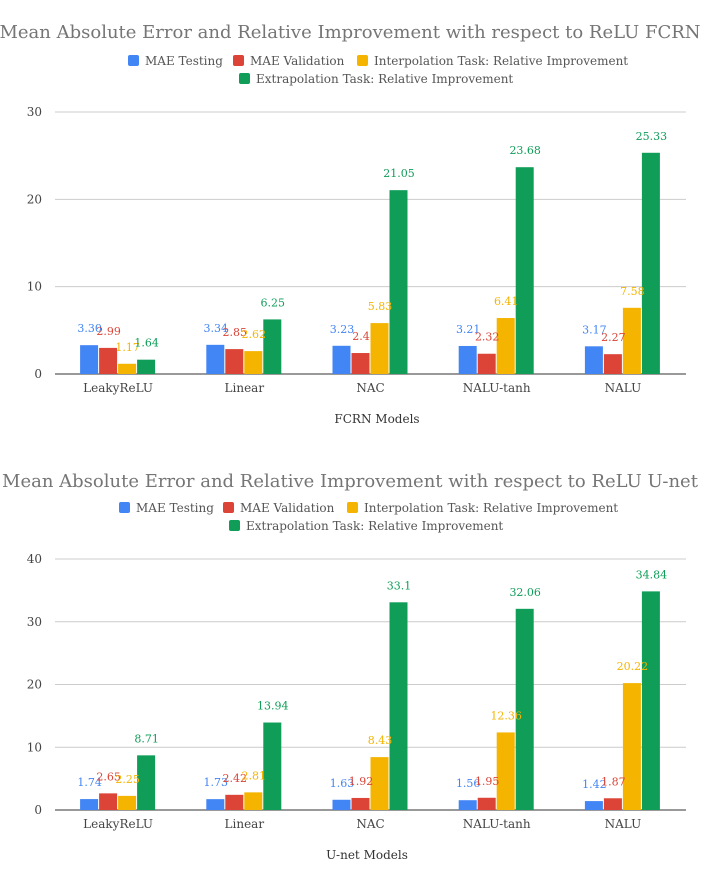  I want to click on data-label: 2.85, so click(235, 332).